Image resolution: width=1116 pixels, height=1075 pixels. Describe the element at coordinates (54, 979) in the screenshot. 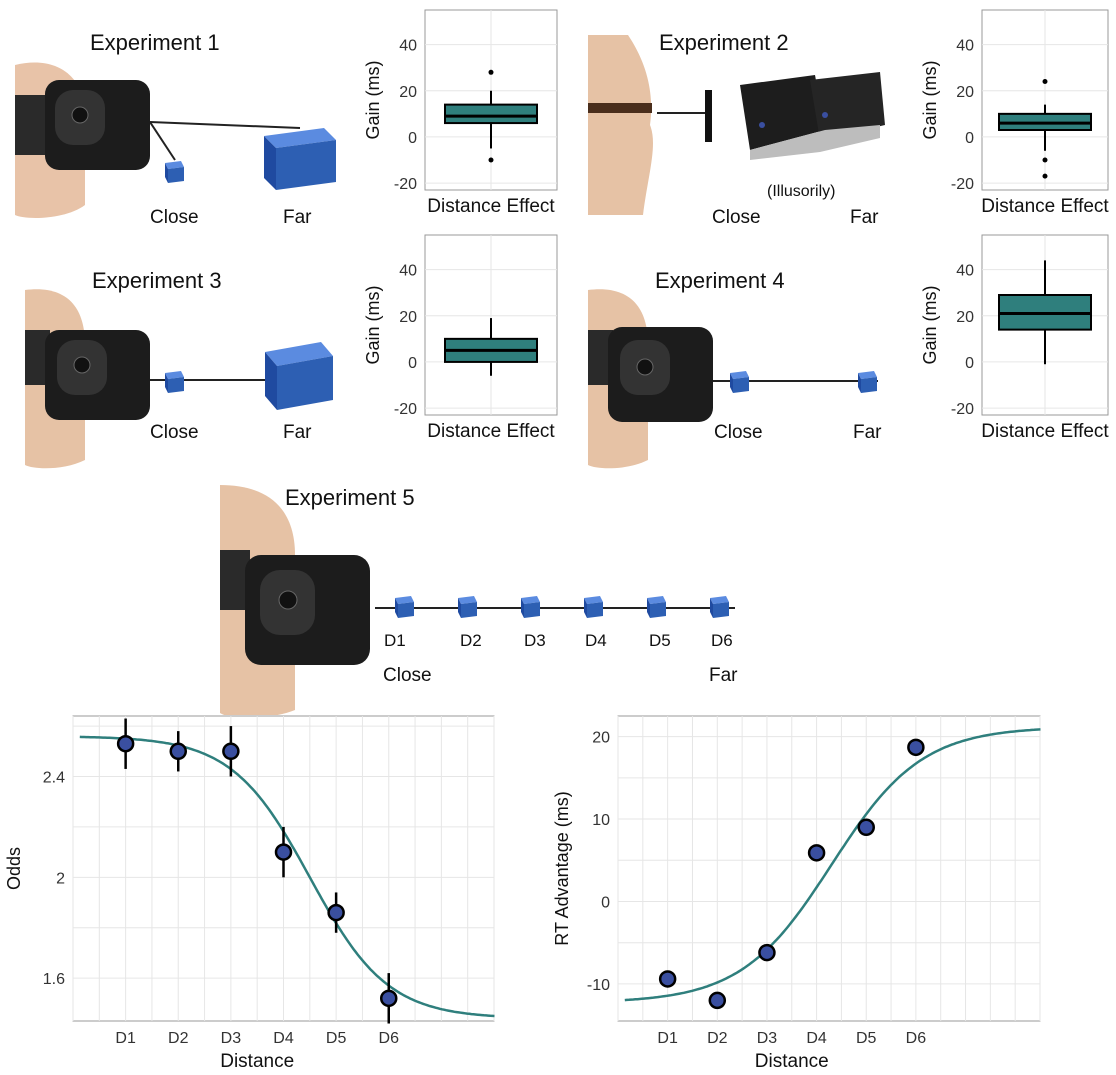

I see `y-tick-label: 1.6` at that location.